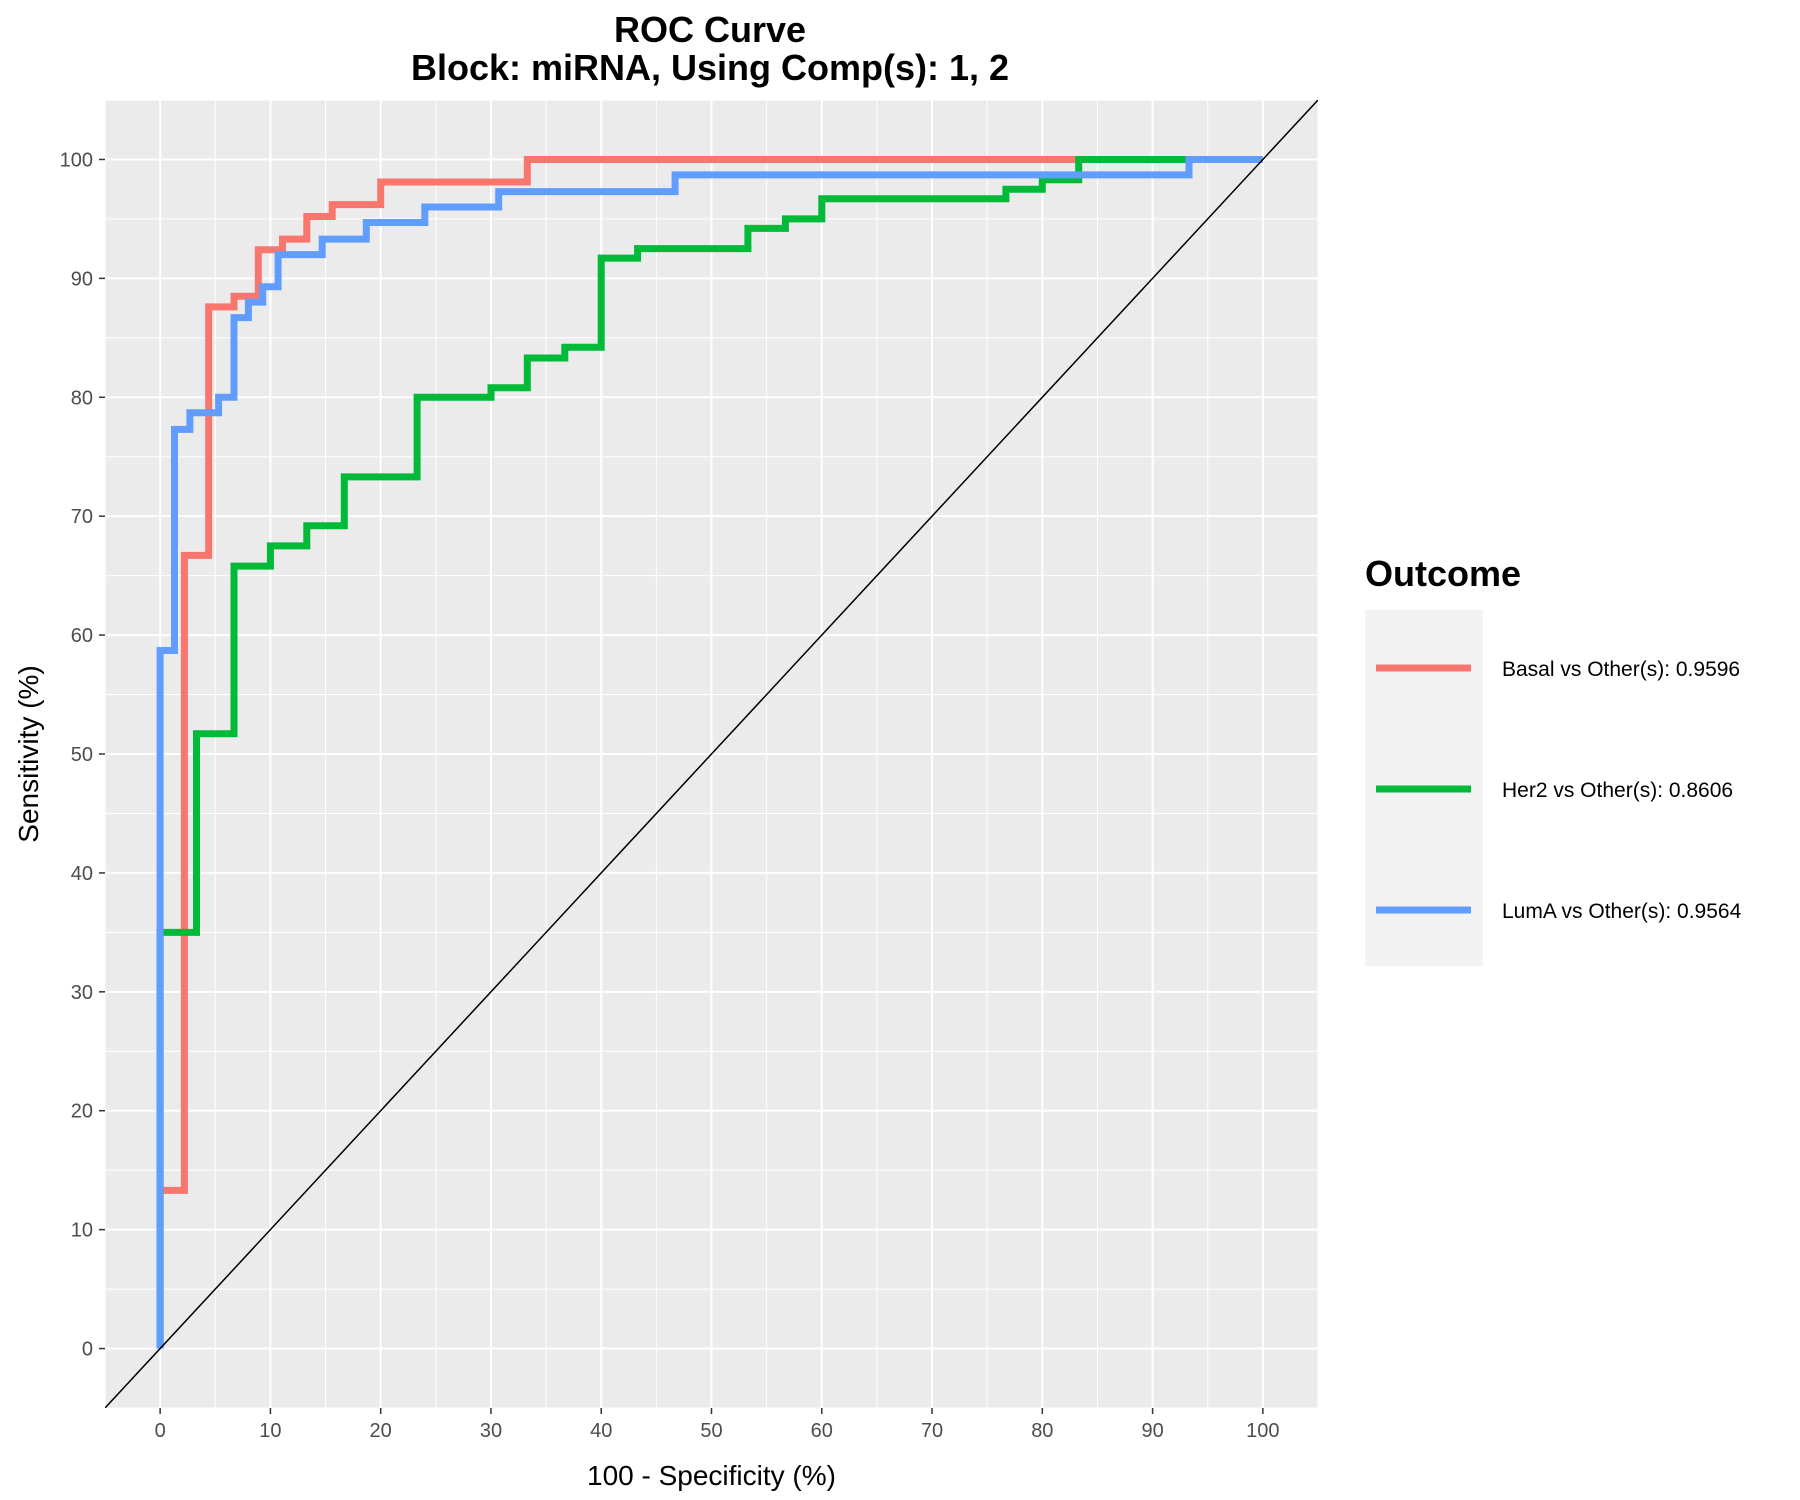 This screenshot has height=1500, width=1800. I want to click on y-tick-label: 80, so click(82, 398).